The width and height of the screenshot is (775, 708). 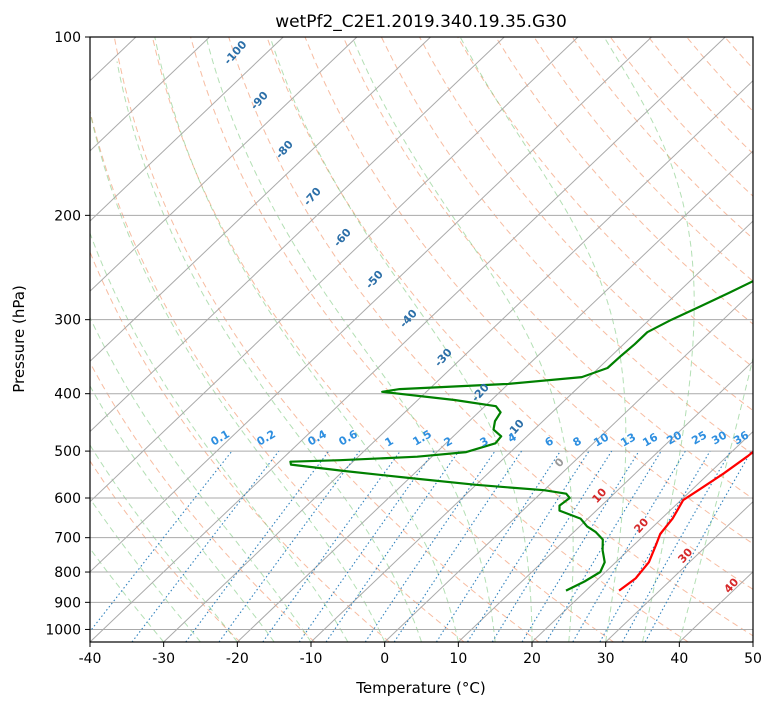 What do you see at coordinates (741, 437) in the screenshot?
I see `mixing-ratio-label: 36` at bounding box center [741, 437].